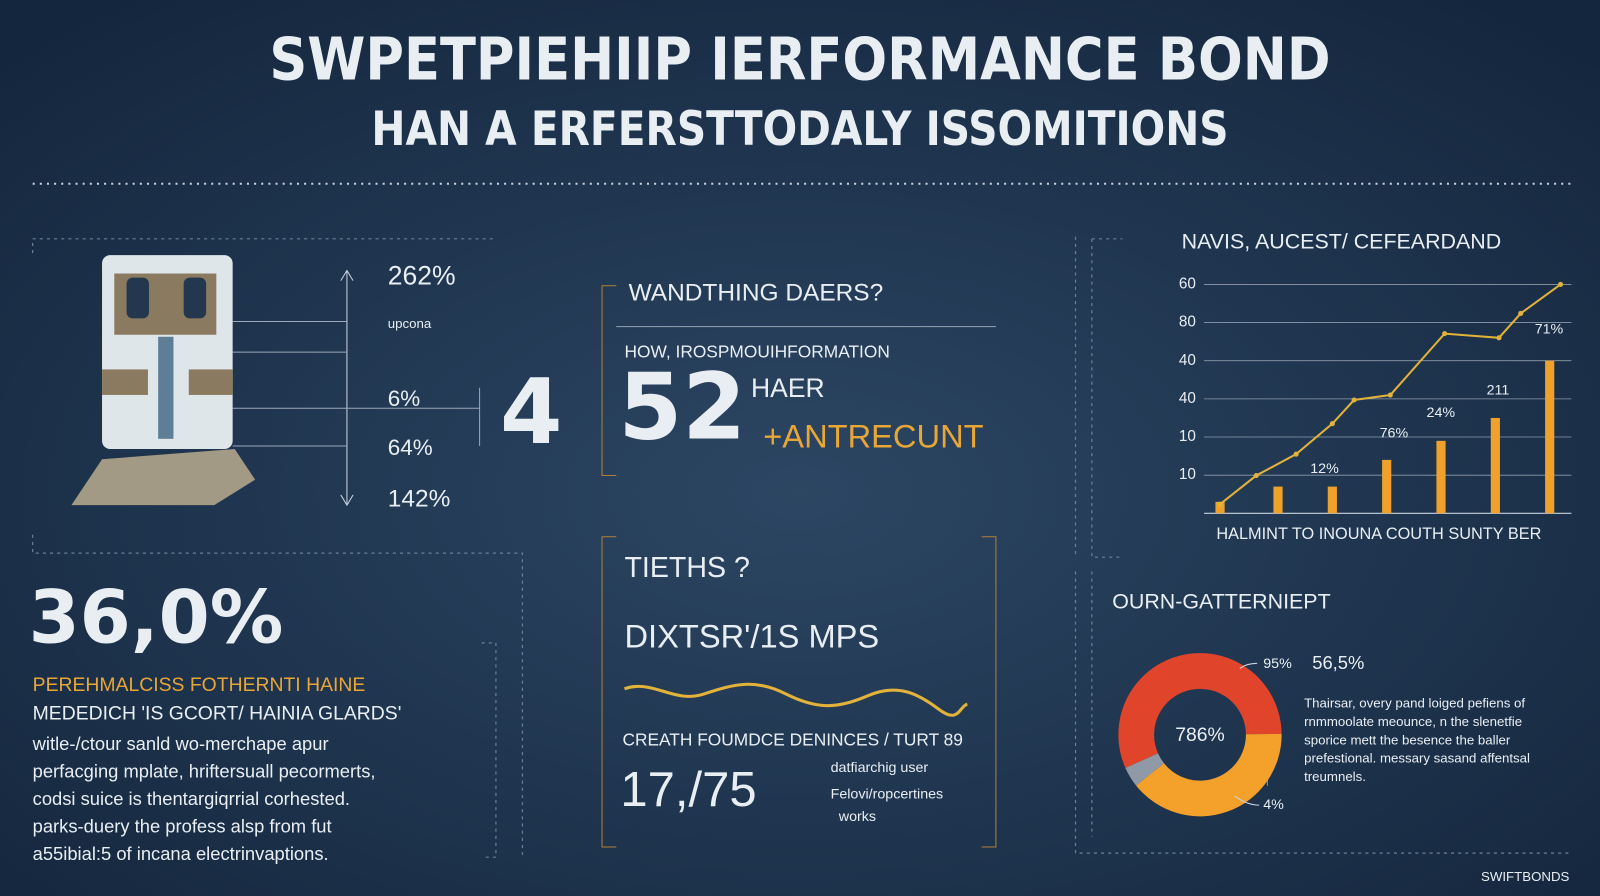 This screenshot has width=1600, height=896. I want to click on unit: HAER, so click(788, 388).